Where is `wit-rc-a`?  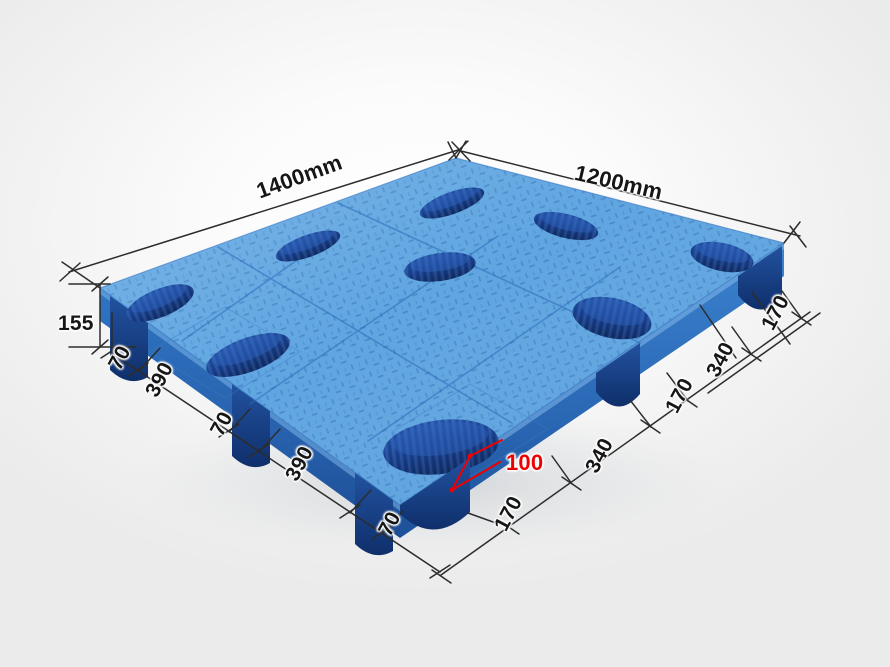 wit-rc-a is located at coordinates (489, 520).